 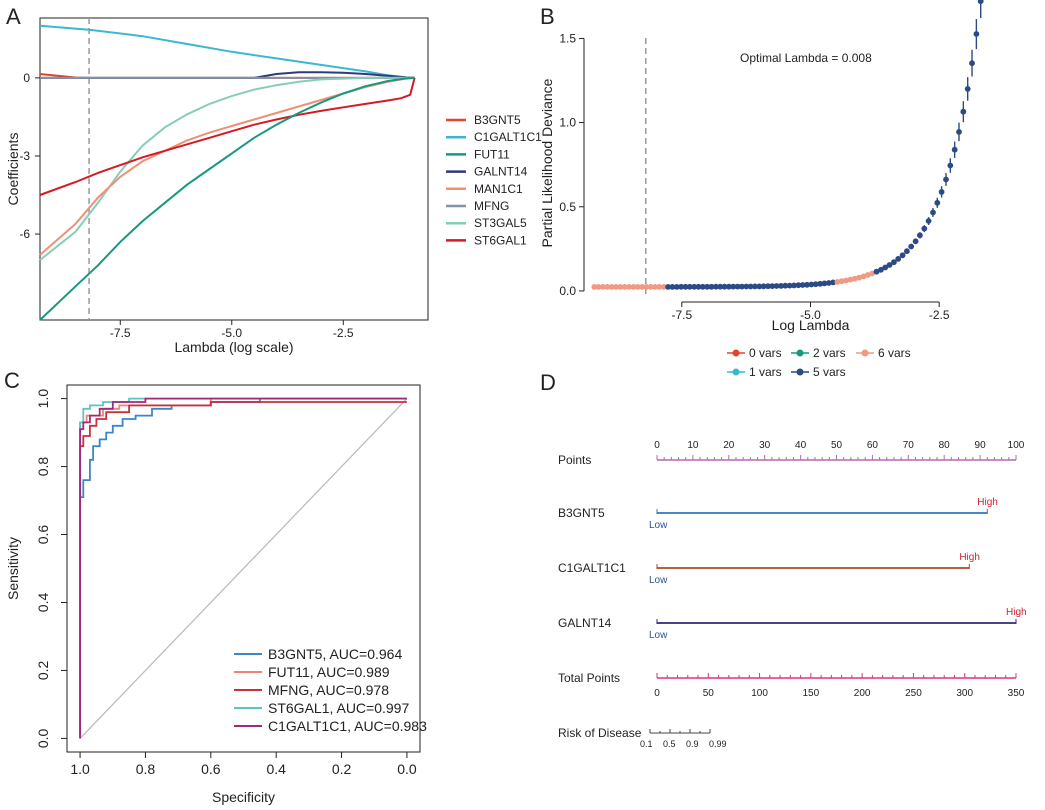 I want to click on legend-label-b3gnt5: B3GNT5, so click(x=497, y=120).